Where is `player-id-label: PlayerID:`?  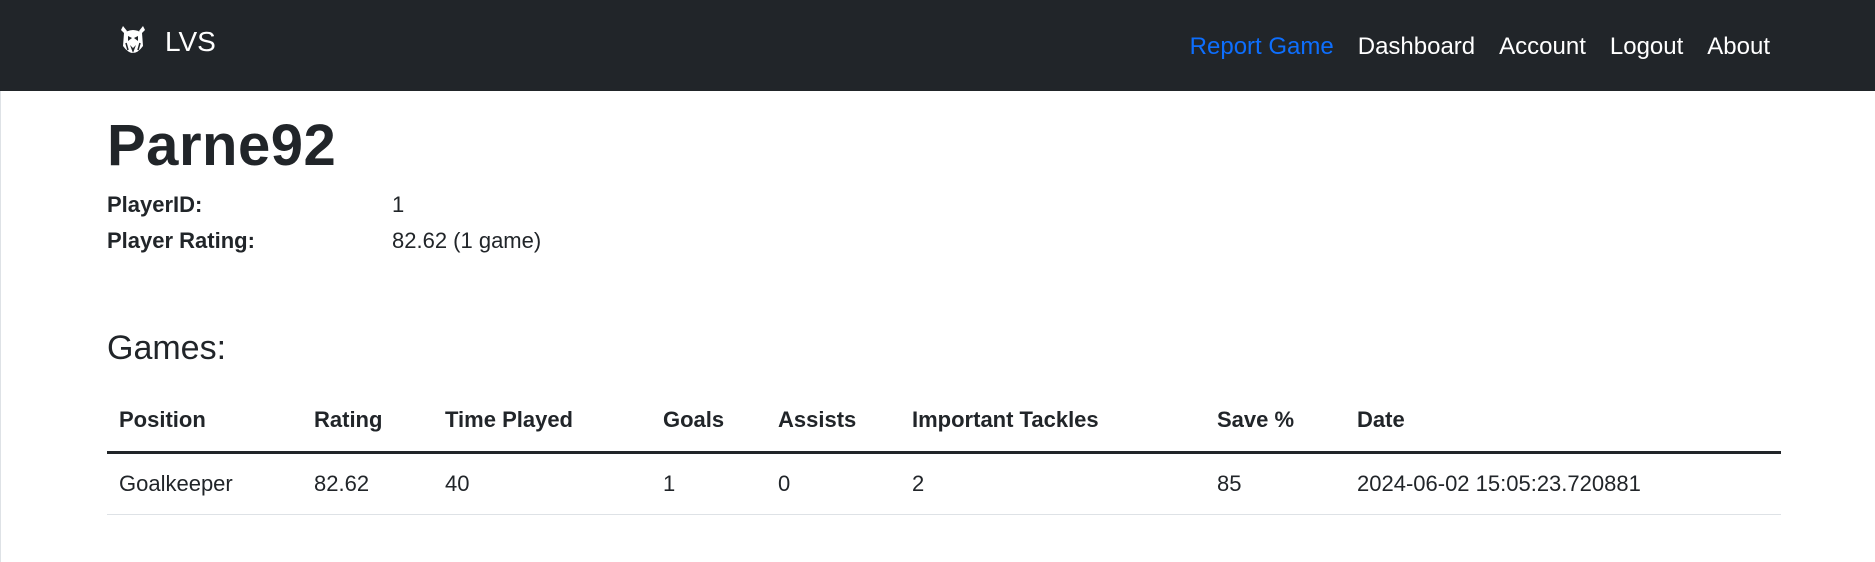
player-id-label: PlayerID: is located at coordinates (155, 204).